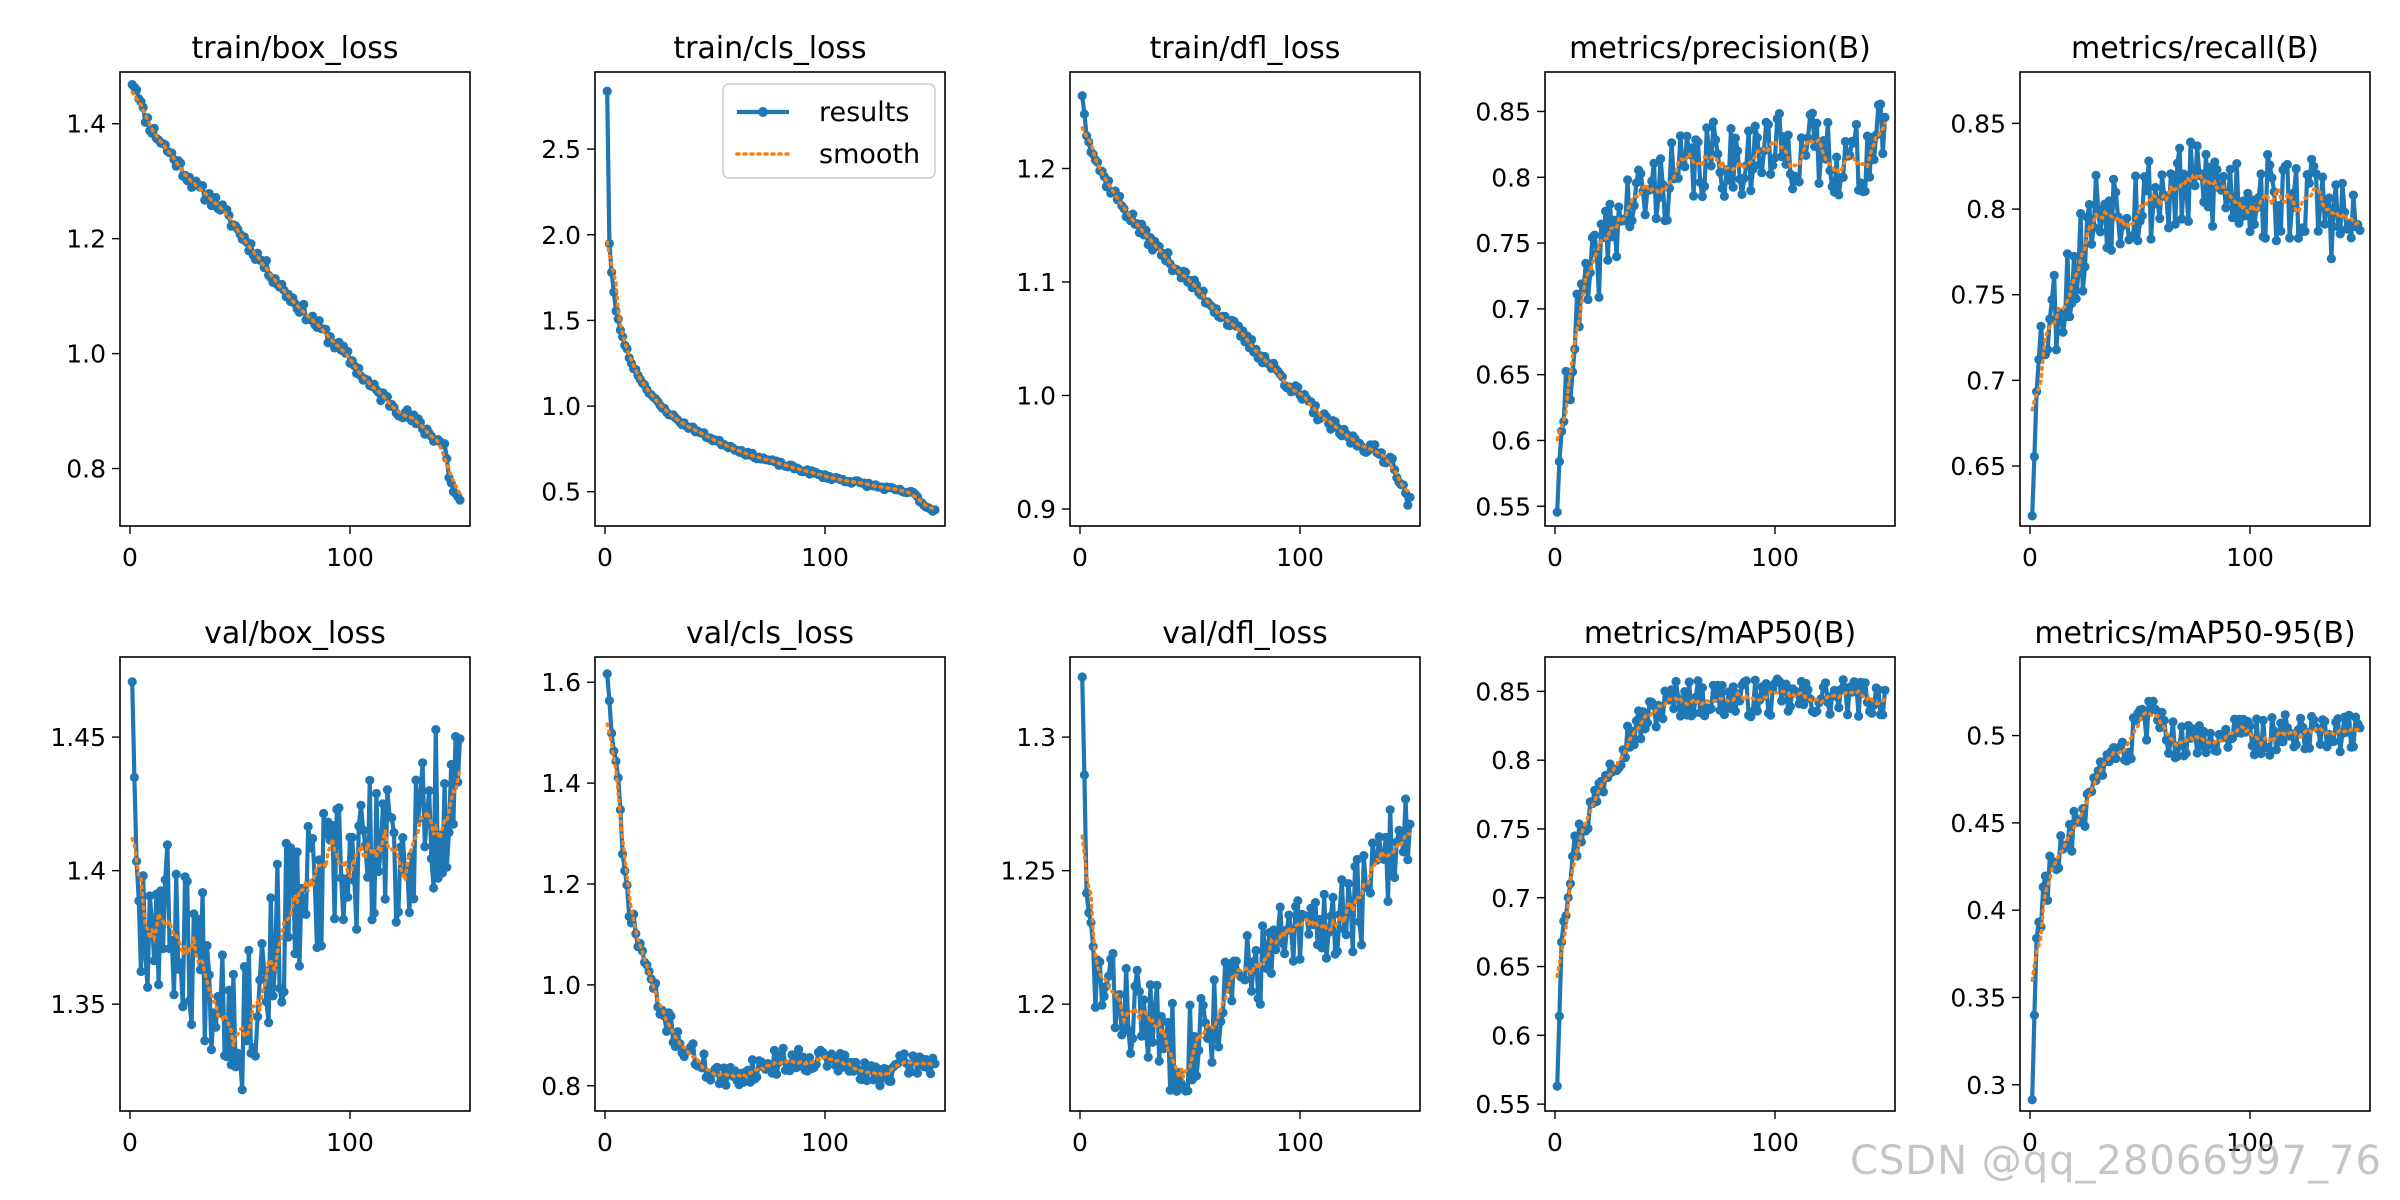 The height and width of the screenshot is (1200, 2400). Describe the element at coordinates (561, 1086) in the screenshot. I see `y-tick-label: 0.8` at that location.